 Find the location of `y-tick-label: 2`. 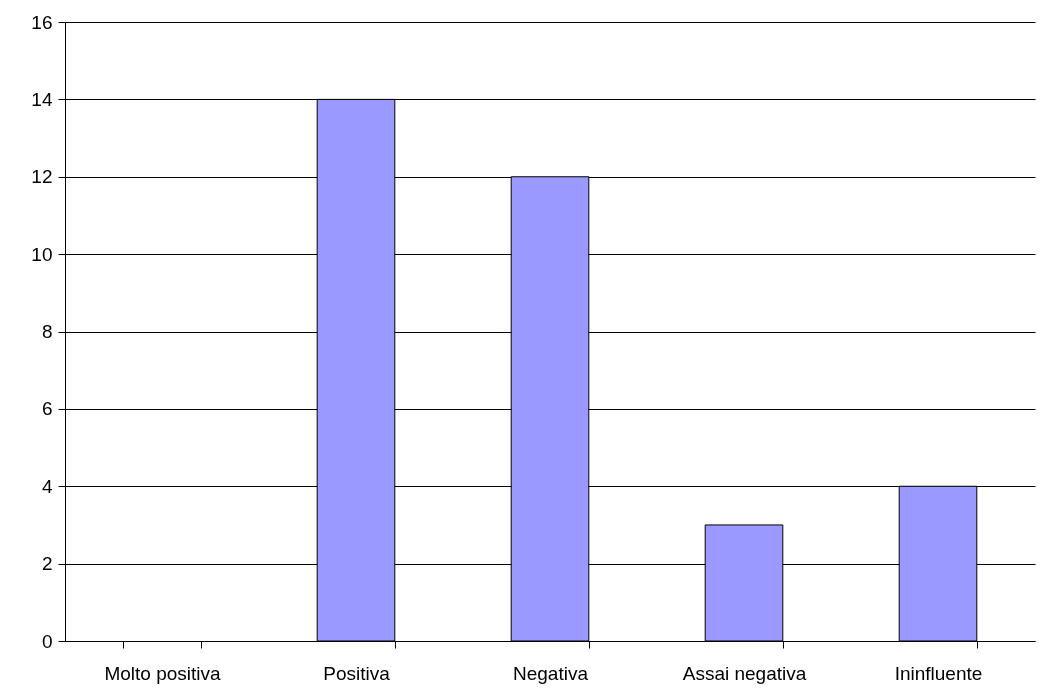

y-tick-label: 2 is located at coordinates (47, 564).